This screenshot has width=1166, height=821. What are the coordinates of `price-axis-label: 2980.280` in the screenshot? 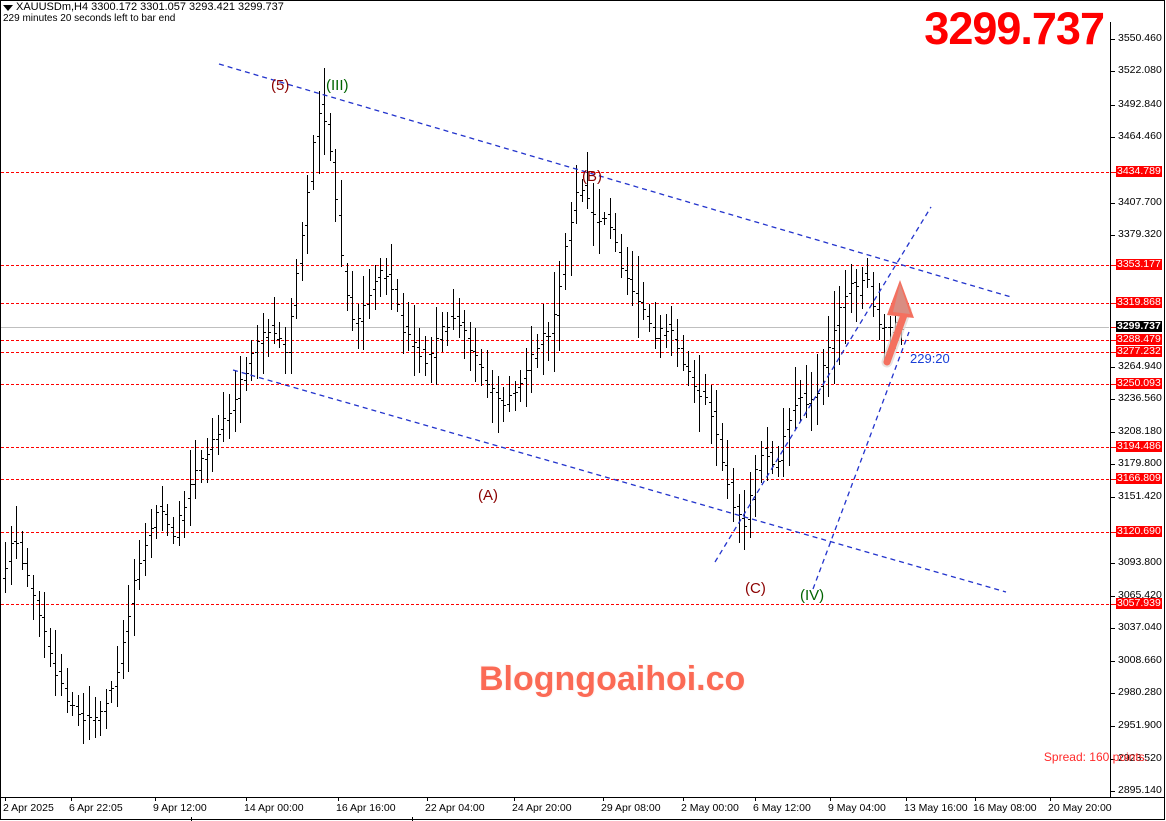 It's located at (1140, 692).